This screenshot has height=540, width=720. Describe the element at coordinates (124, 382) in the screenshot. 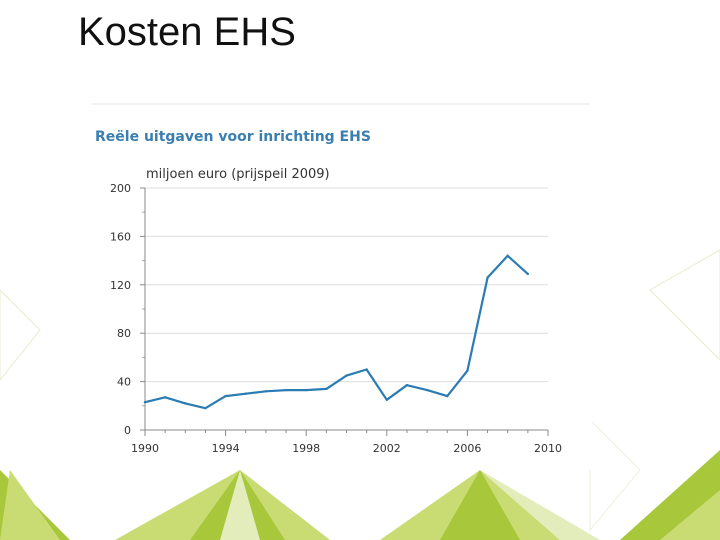

I see `y-tick-label-40: 40` at that location.